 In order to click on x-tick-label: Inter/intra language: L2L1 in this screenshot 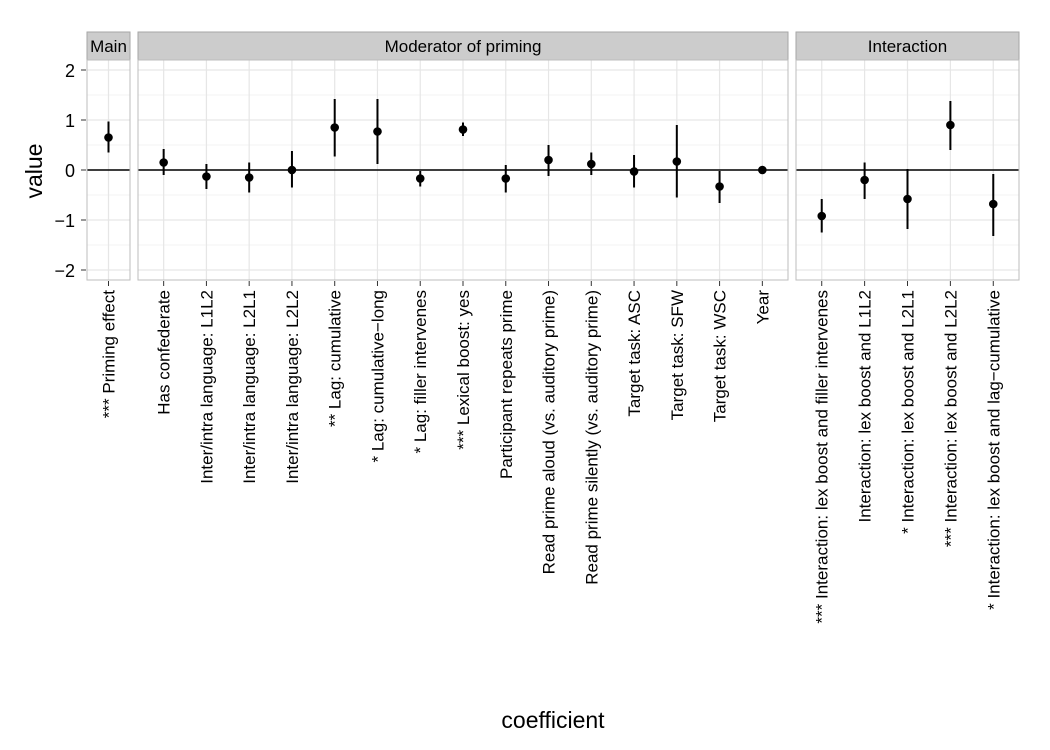, I will do `click(249, 387)`.